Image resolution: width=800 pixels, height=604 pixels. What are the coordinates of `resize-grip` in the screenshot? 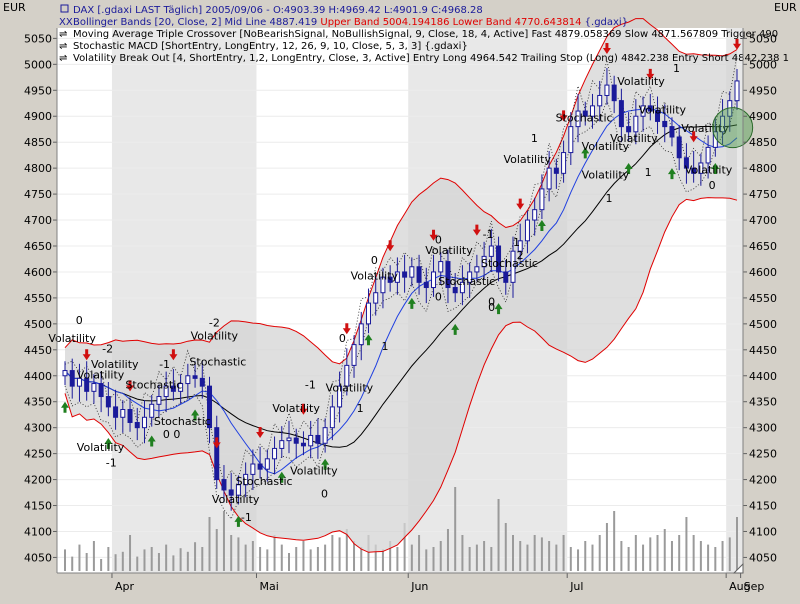 It's located at (738, 568).